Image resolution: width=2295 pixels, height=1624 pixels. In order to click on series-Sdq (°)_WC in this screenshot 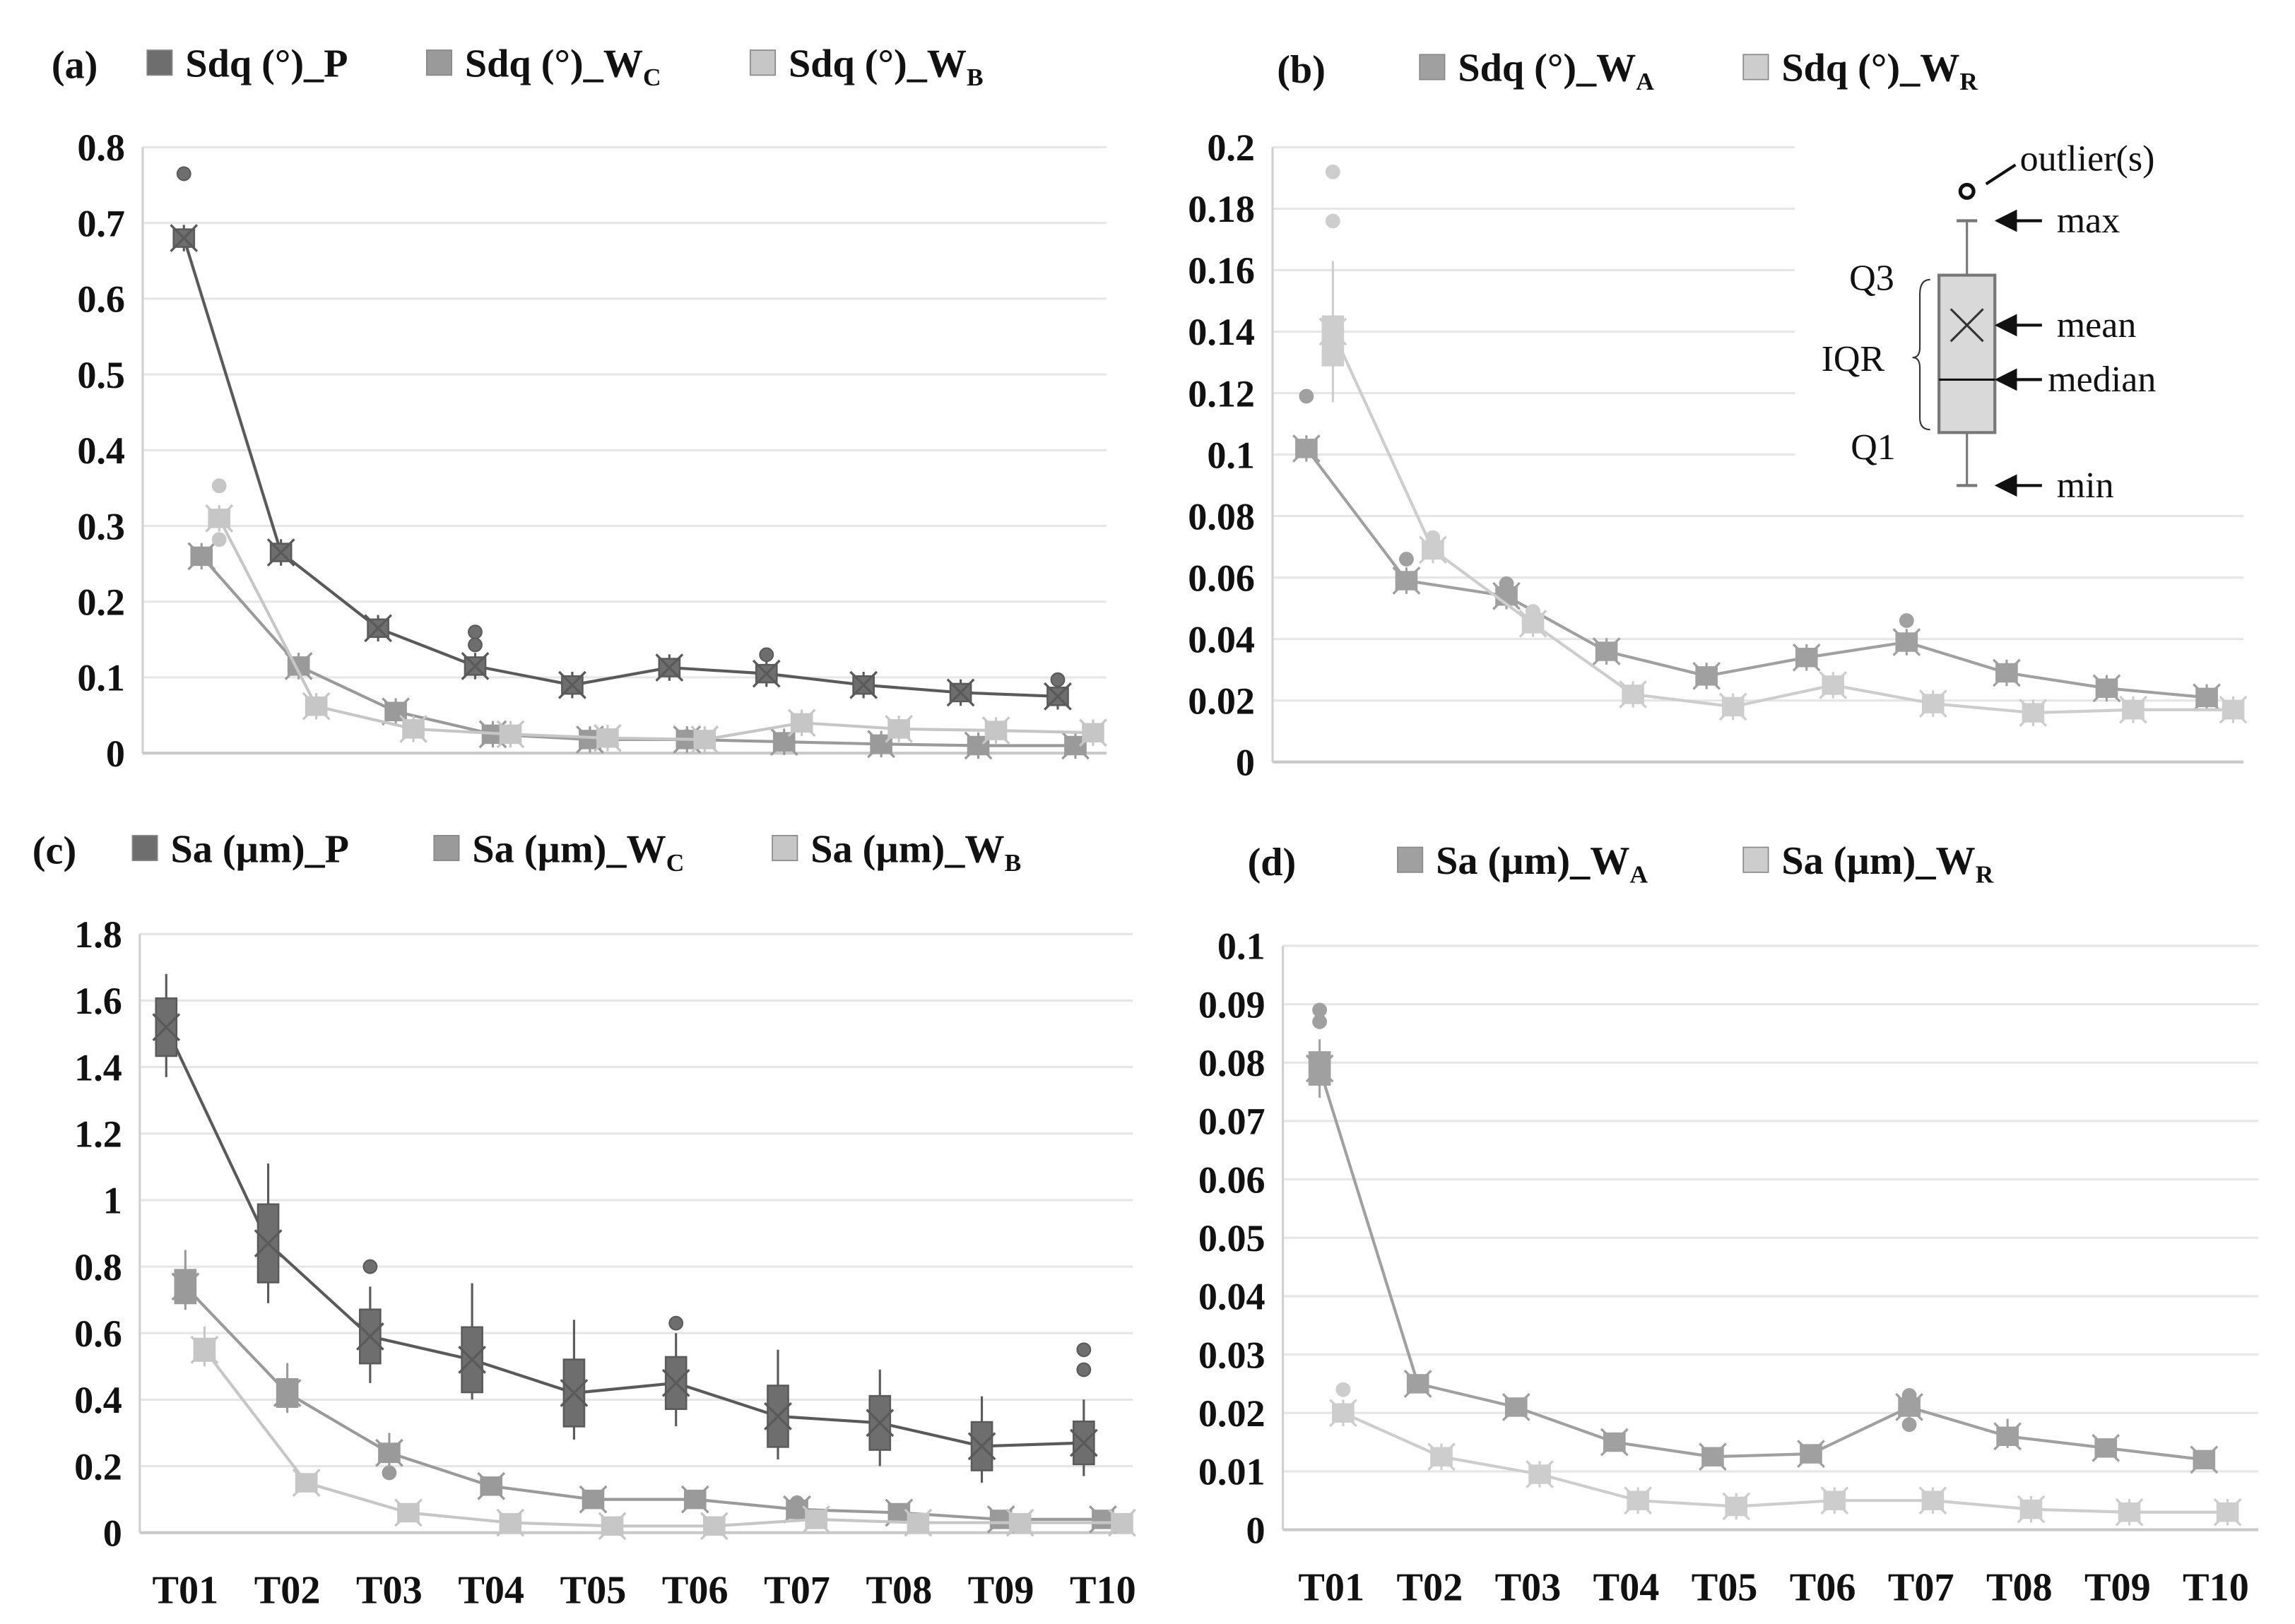, I will do `click(638, 651)`.